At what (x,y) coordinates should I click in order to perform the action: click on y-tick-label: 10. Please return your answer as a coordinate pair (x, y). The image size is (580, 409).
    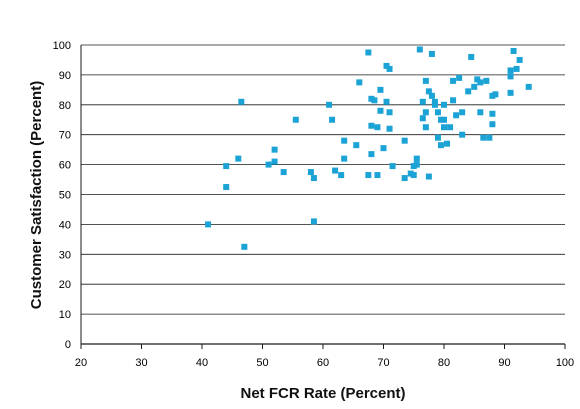
    Looking at the image, I should click on (65, 315).